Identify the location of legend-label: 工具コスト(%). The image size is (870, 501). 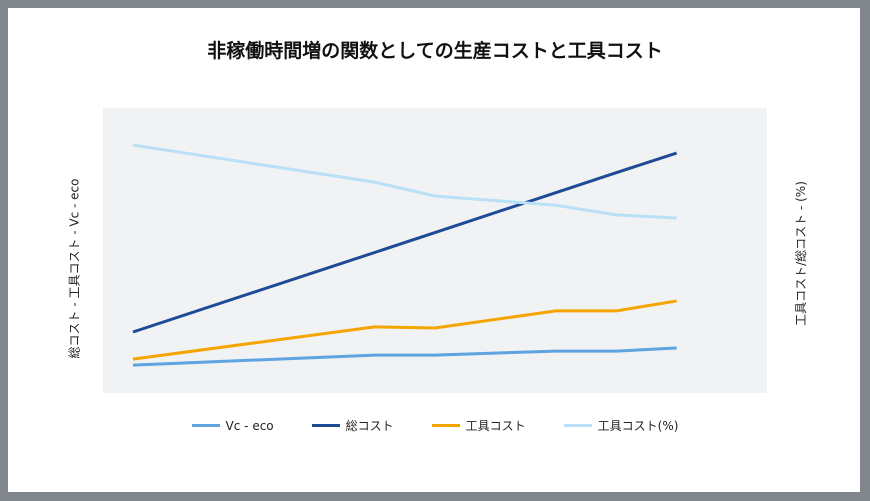
(638, 426).